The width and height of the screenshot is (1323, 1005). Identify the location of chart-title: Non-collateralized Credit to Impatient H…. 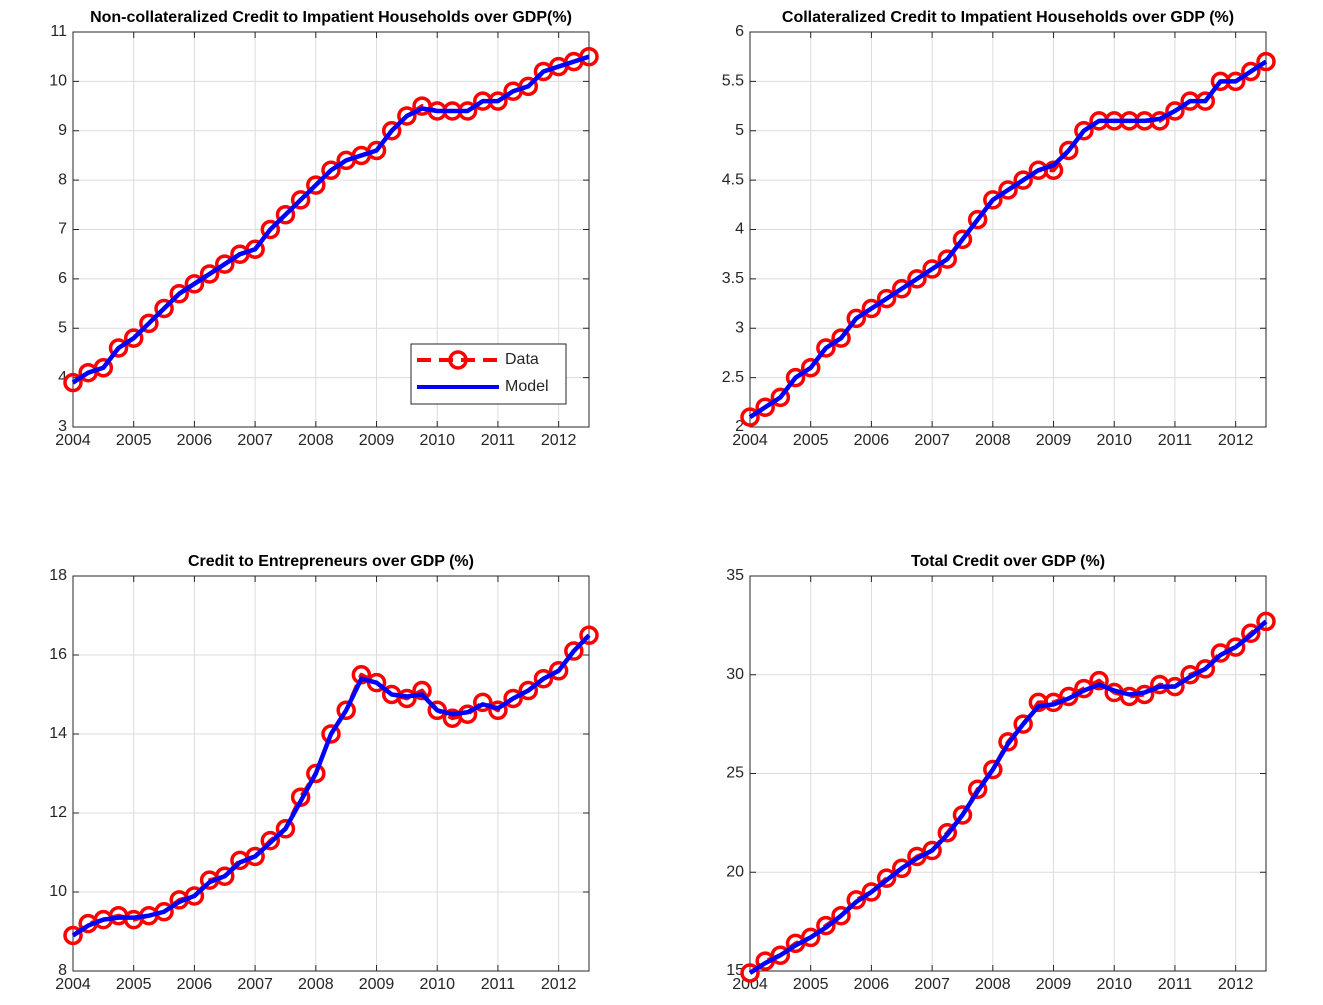
(331, 17).